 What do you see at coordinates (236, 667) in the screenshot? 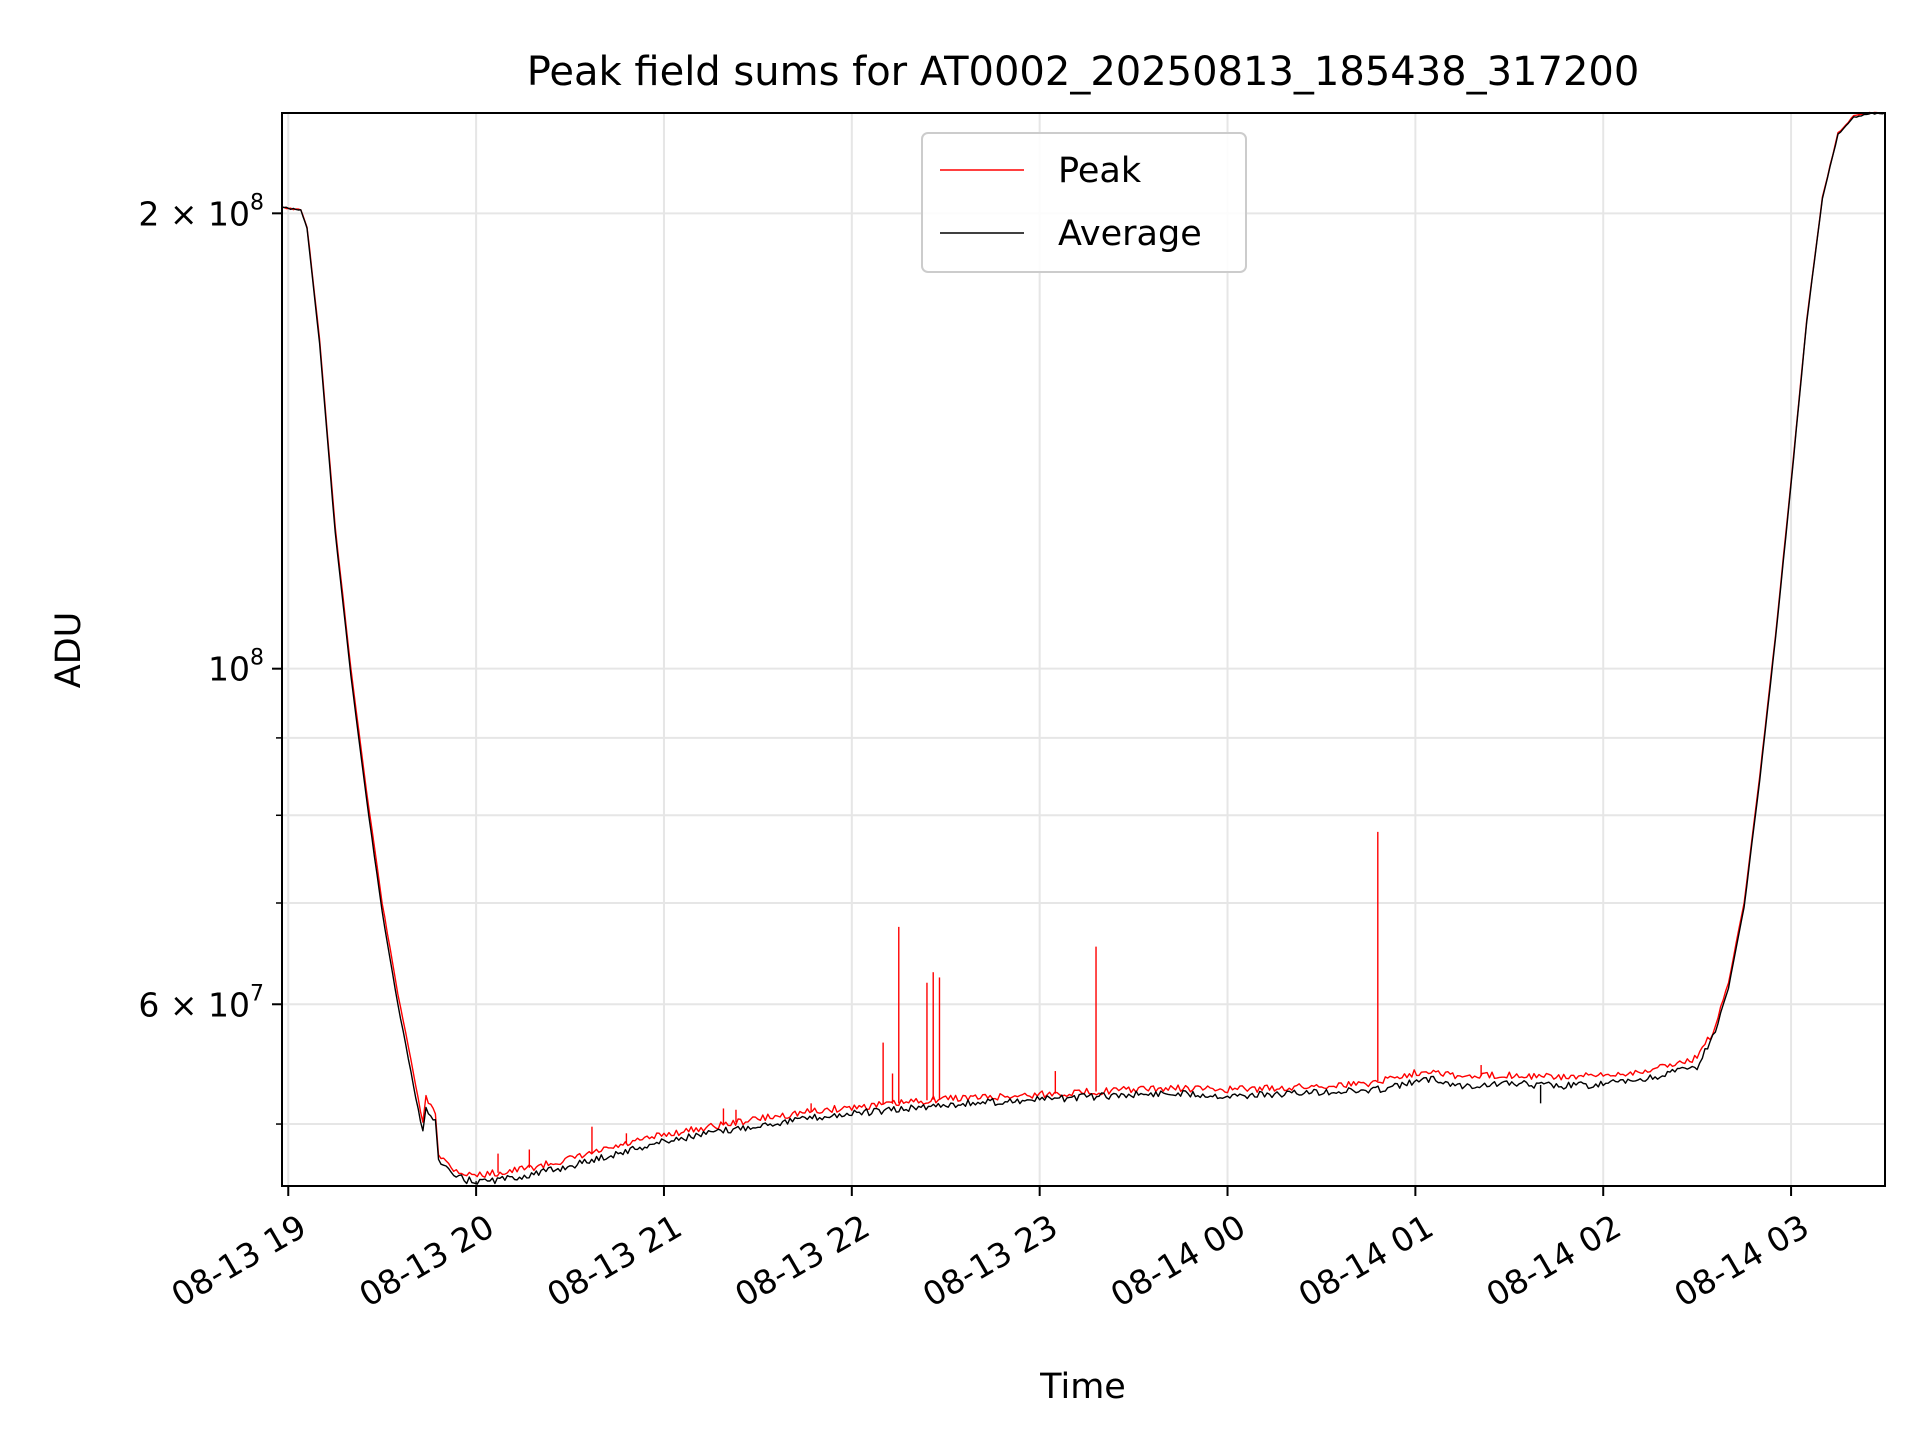
I see `y-tick-label: 108` at bounding box center [236, 667].